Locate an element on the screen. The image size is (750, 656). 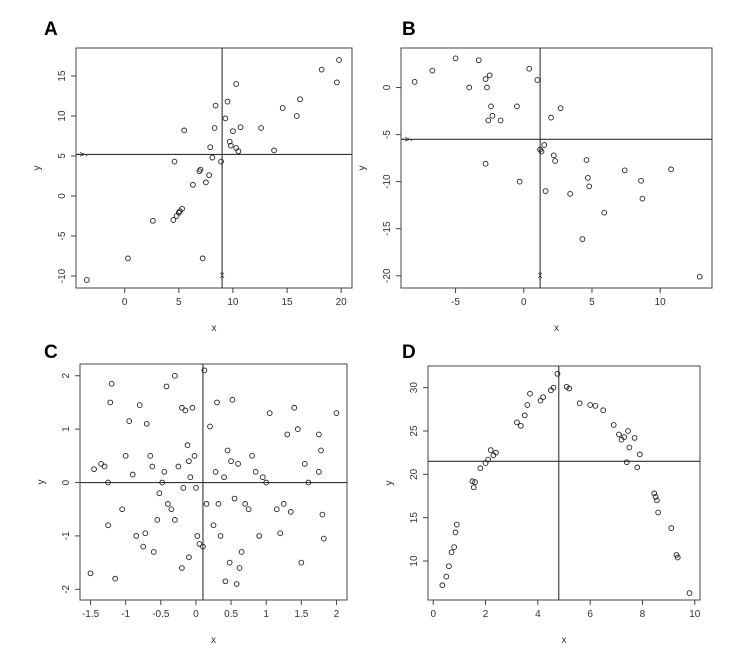
y-tick-label: -15 is located at coordinates (387, 228).